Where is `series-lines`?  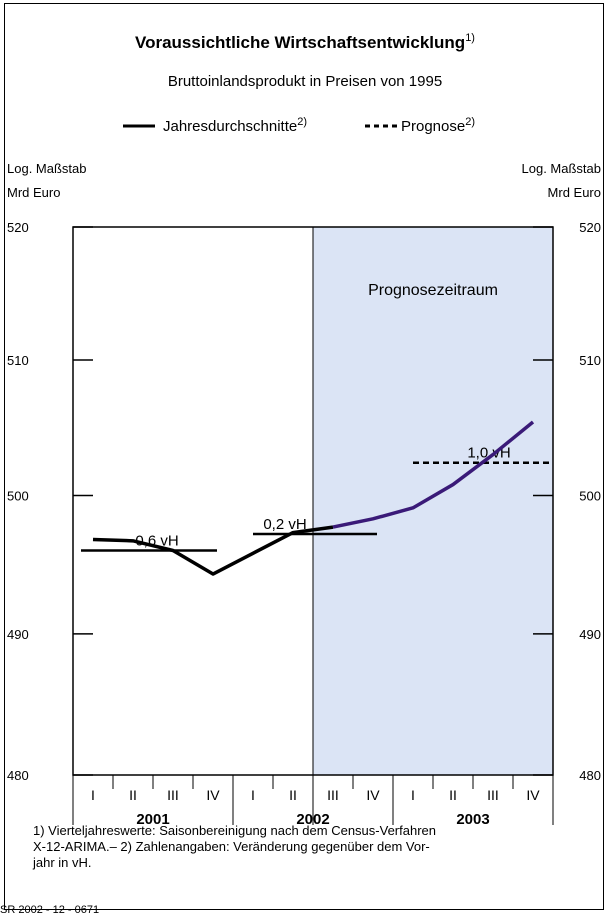
series-lines is located at coordinates (313, 498).